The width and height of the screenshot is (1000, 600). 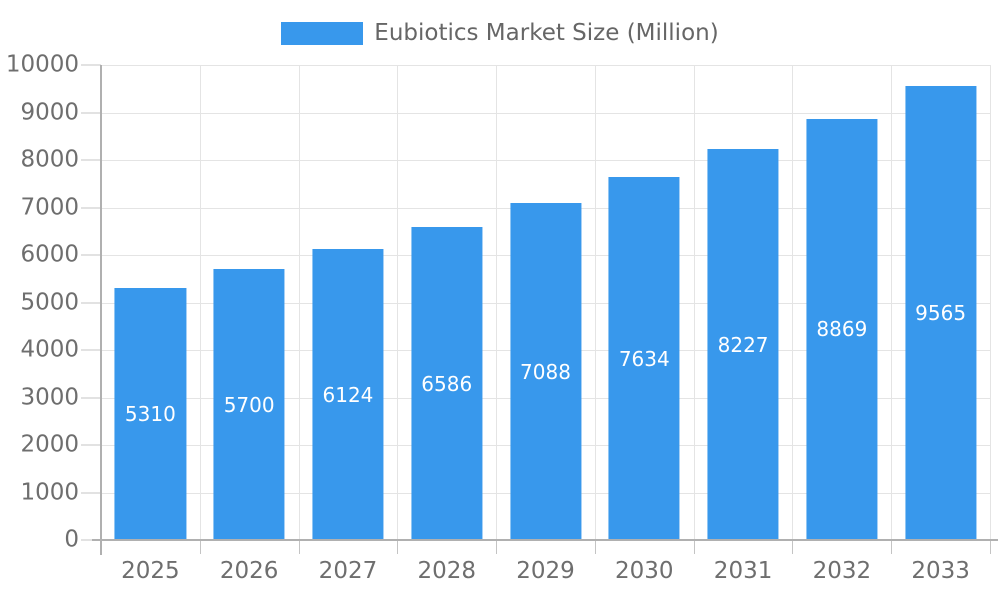 I want to click on x-axis-line, so click(x=545, y=540).